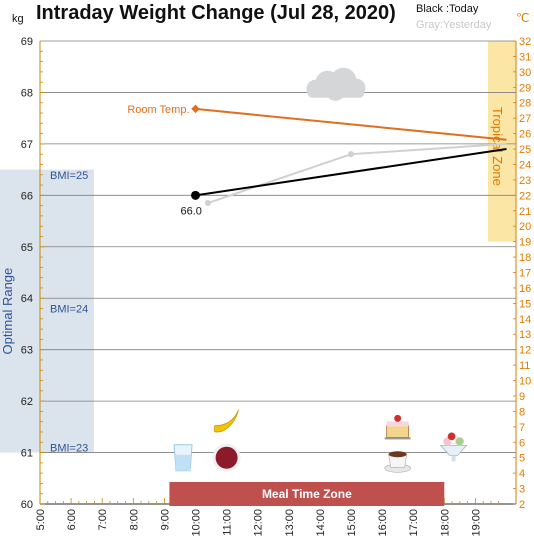 The height and width of the screenshot is (540, 534). Describe the element at coordinates (522, 412) in the screenshot. I see `y2-tick-label: 8` at that location.